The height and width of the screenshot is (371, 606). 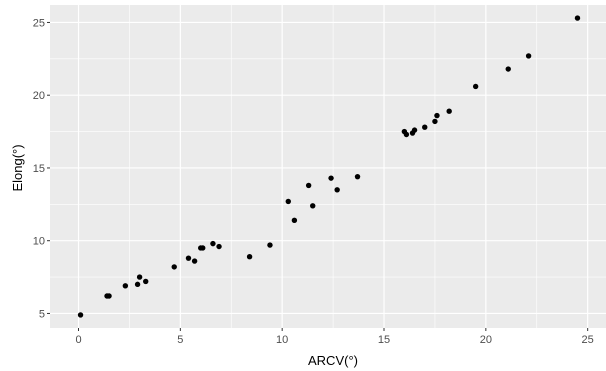 What do you see at coordinates (282, 340) in the screenshot?
I see `x-tick-label: 10` at bounding box center [282, 340].